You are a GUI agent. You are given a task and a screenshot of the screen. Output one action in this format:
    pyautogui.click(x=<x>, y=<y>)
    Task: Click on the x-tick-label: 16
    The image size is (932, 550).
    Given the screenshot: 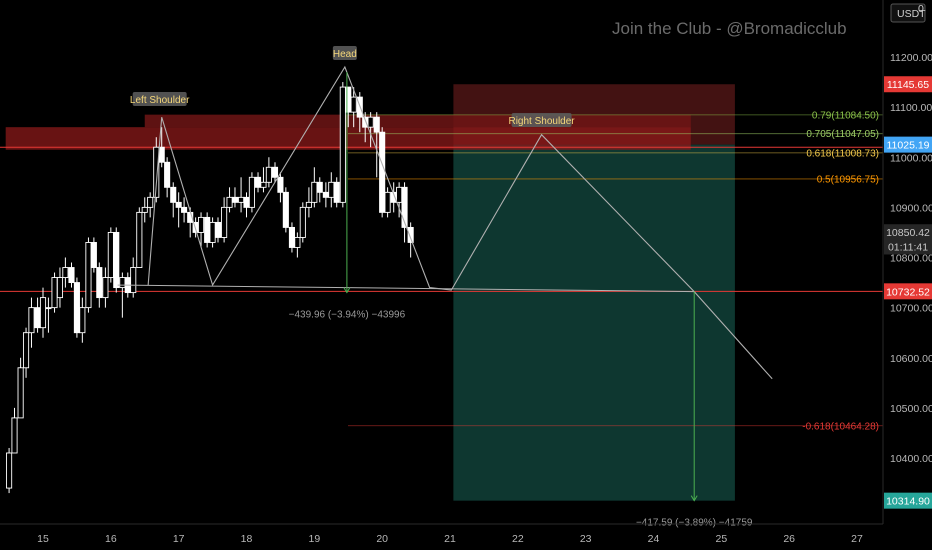 What is the action you would take?
    pyautogui.click(x=111, y=539)
    